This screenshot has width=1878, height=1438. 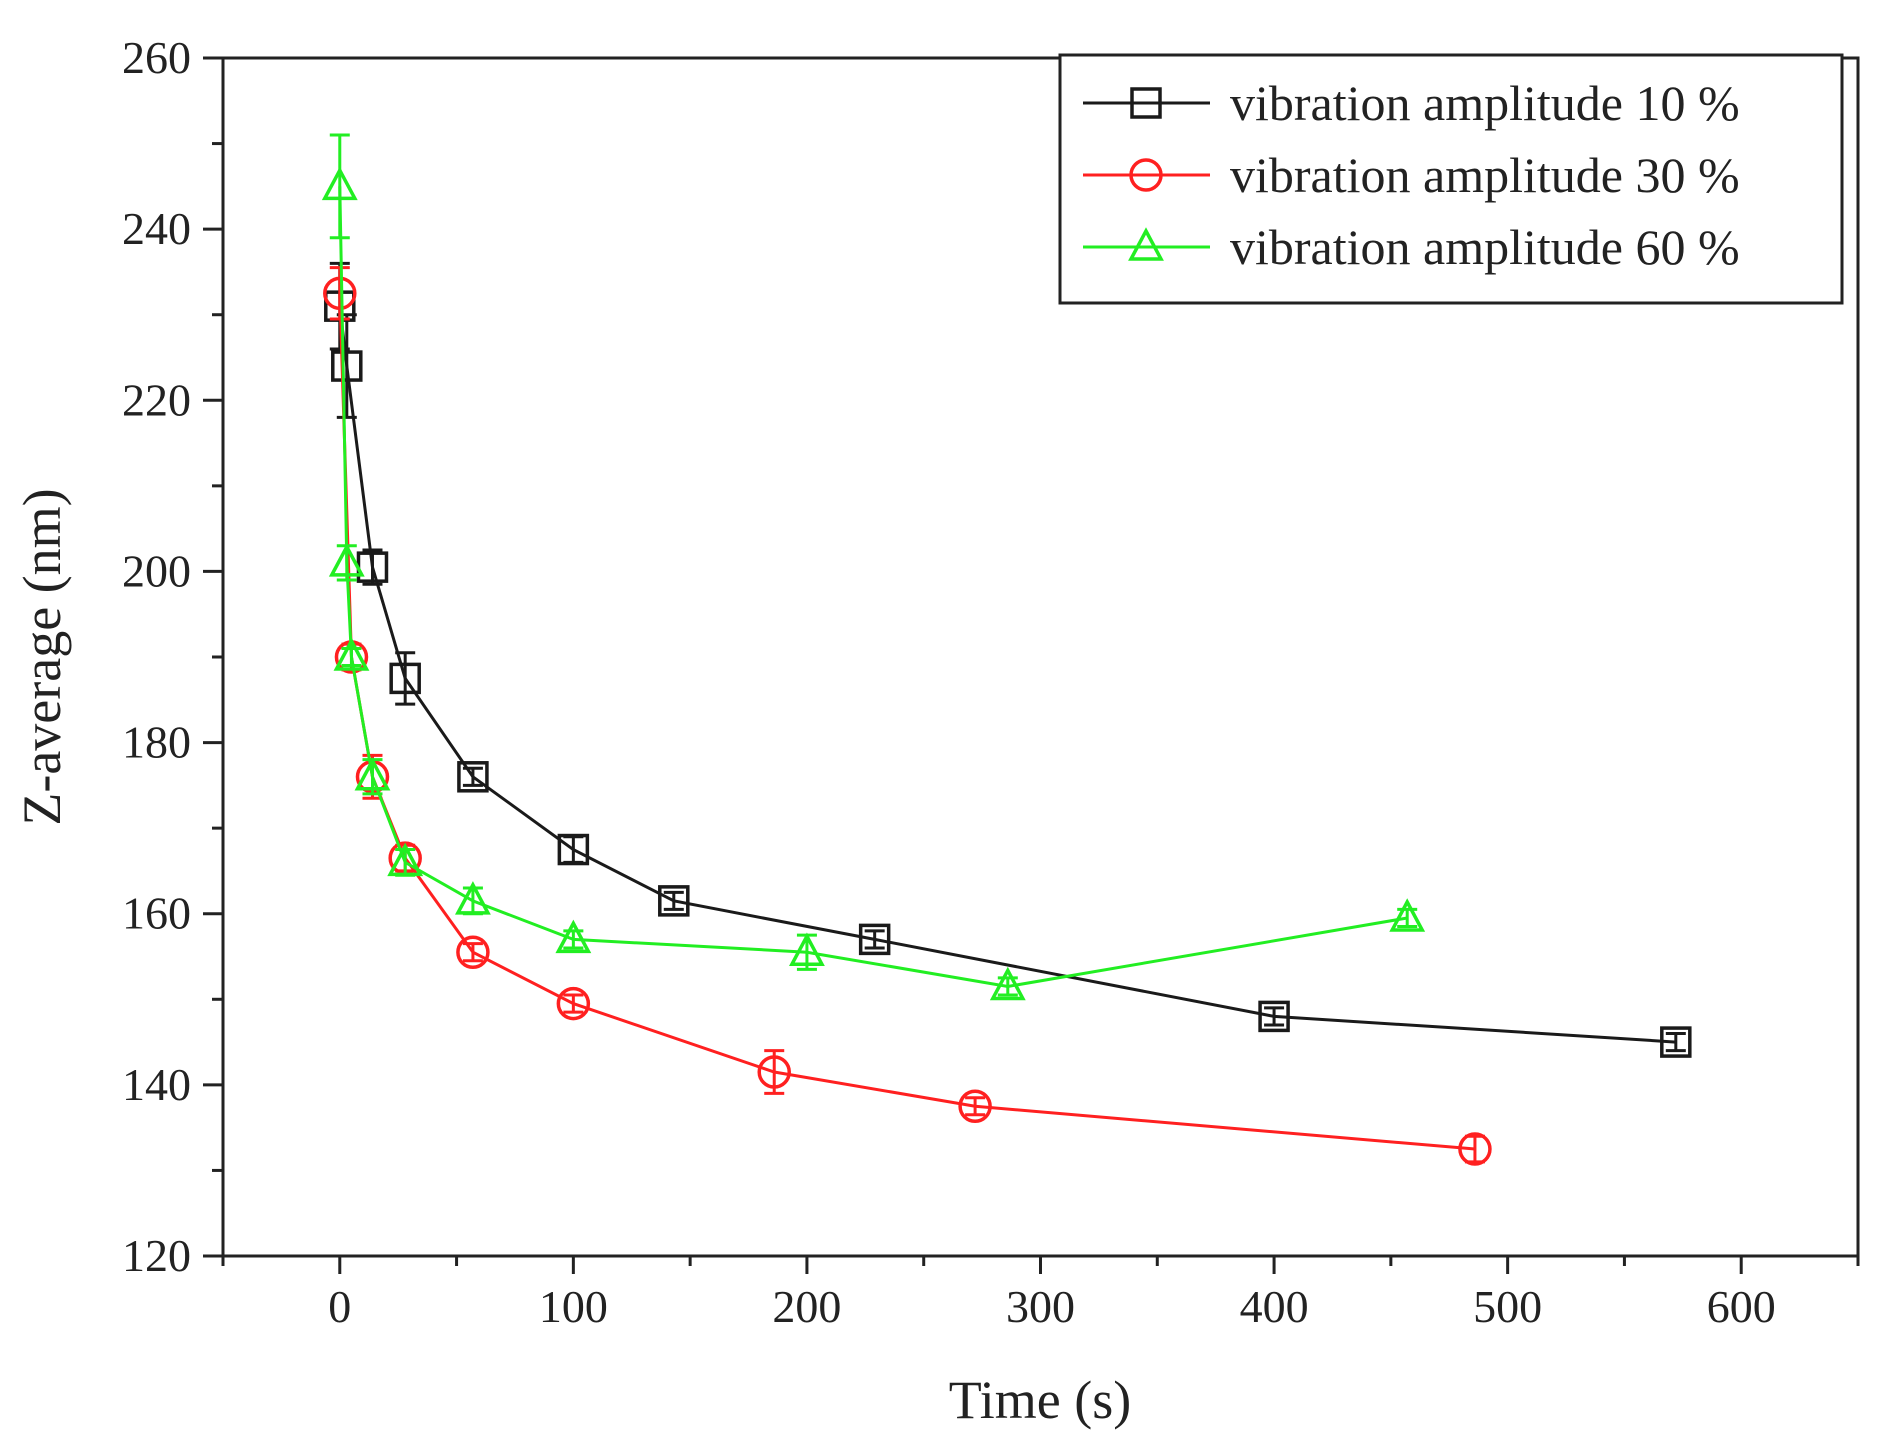 What do you see at coordinates (1507, 1306) in the screenshot?
I see `x-tick-label: 500` at bounding box center [1507, 1306].